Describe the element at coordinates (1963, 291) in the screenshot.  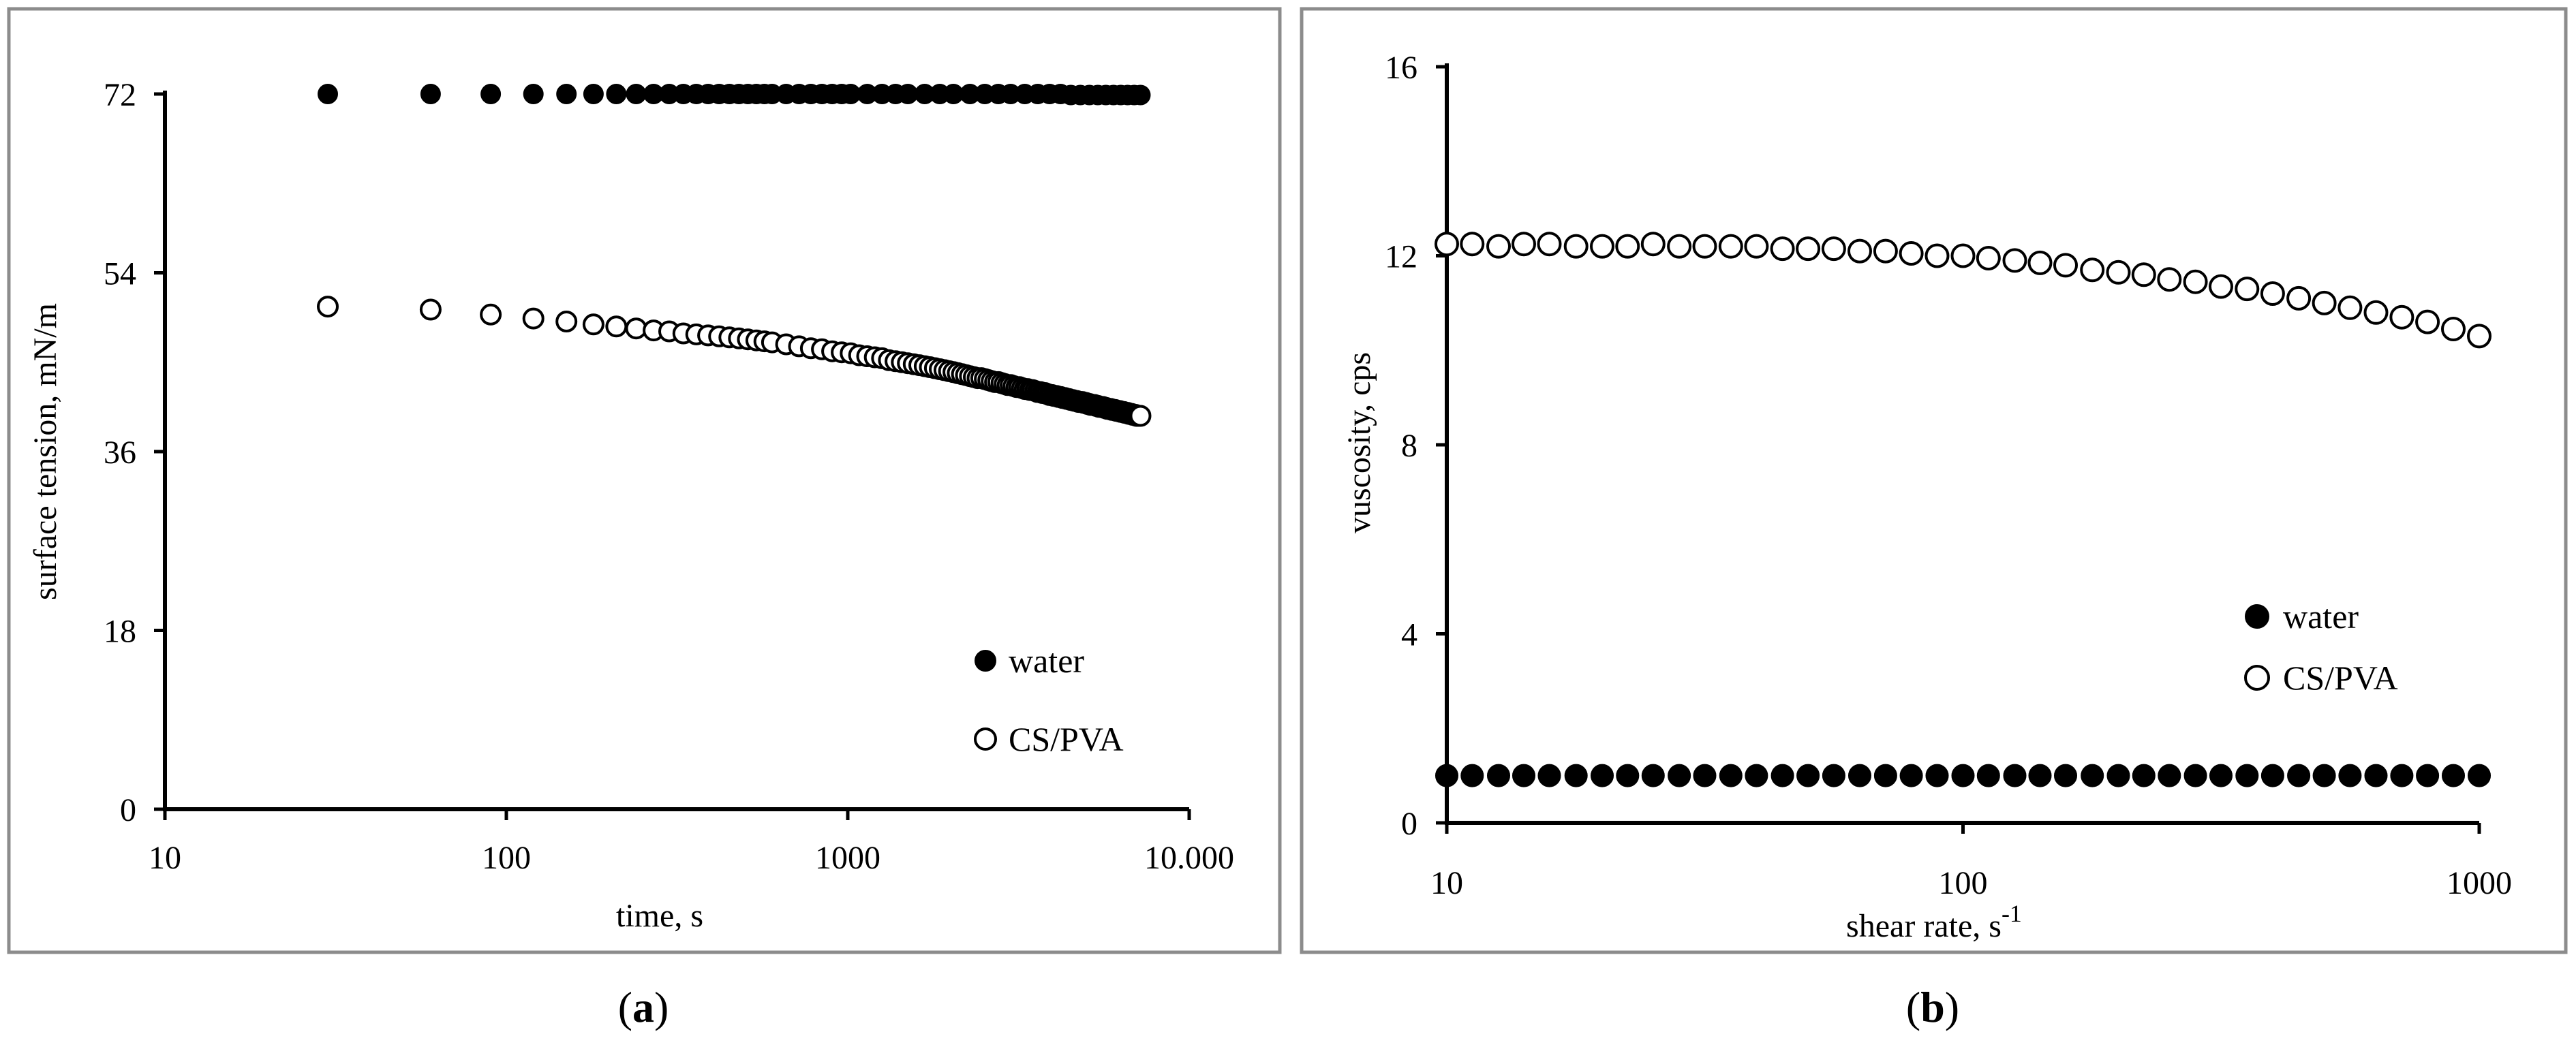
I see `chart-b-series-cs-pva` at that location.